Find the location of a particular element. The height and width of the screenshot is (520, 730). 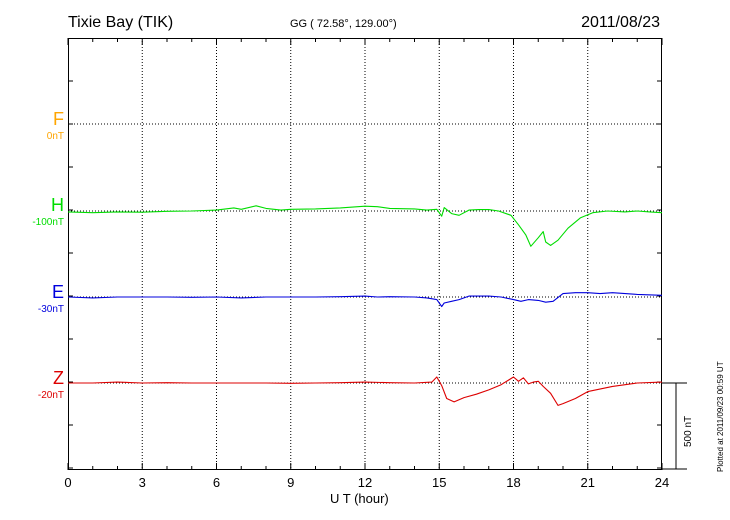

component-offset-h: -100nT is located at coordinates (48, 222).